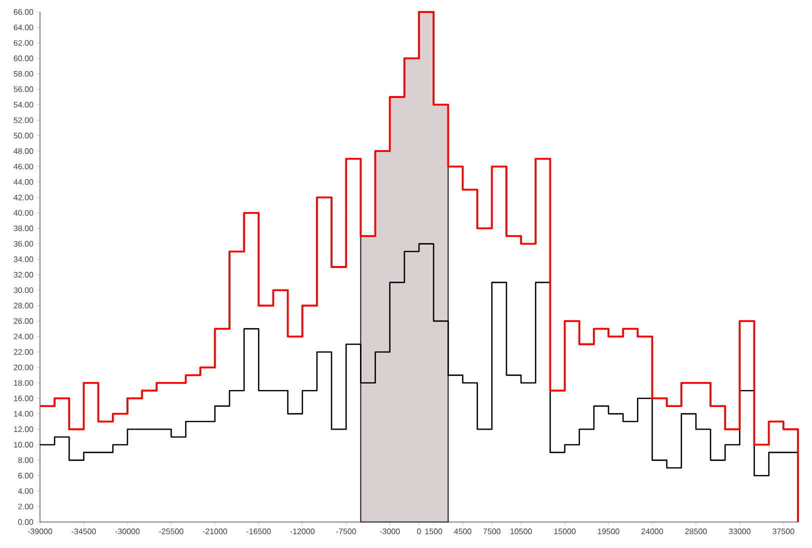 Image resolution: width=812 pixels, height=548 pixels. I want to click on y-tick-label: 4.00, so click(26, 491).